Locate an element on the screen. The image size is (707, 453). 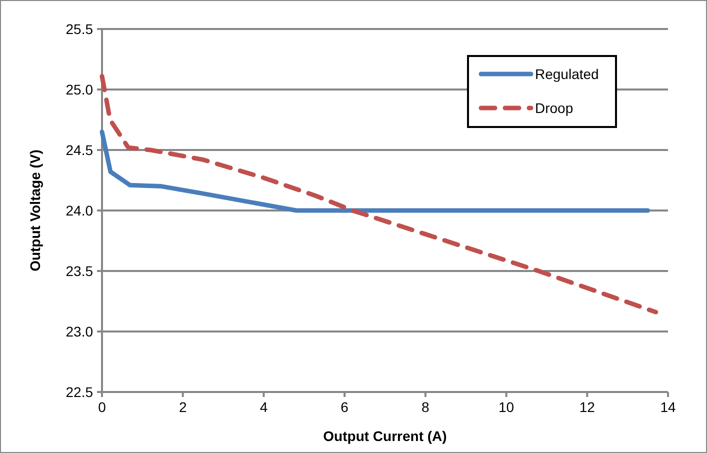
y-tick-label: 24.5 is located at coordinates (80, 150).